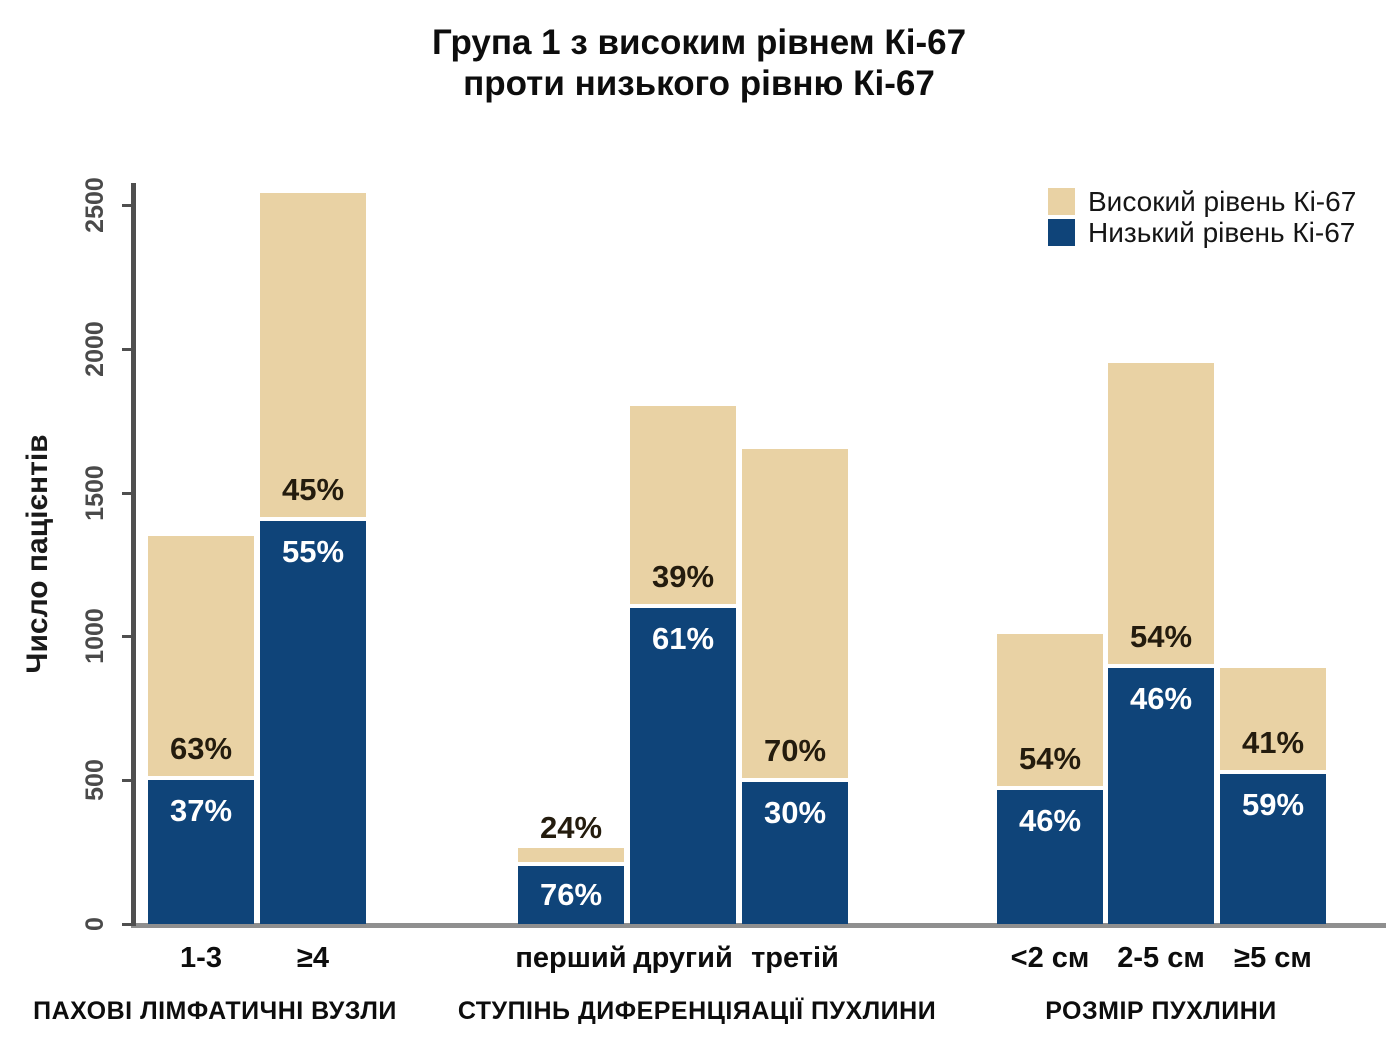  I want to click on stacked-bar-<2 см, so click(1050, 779).